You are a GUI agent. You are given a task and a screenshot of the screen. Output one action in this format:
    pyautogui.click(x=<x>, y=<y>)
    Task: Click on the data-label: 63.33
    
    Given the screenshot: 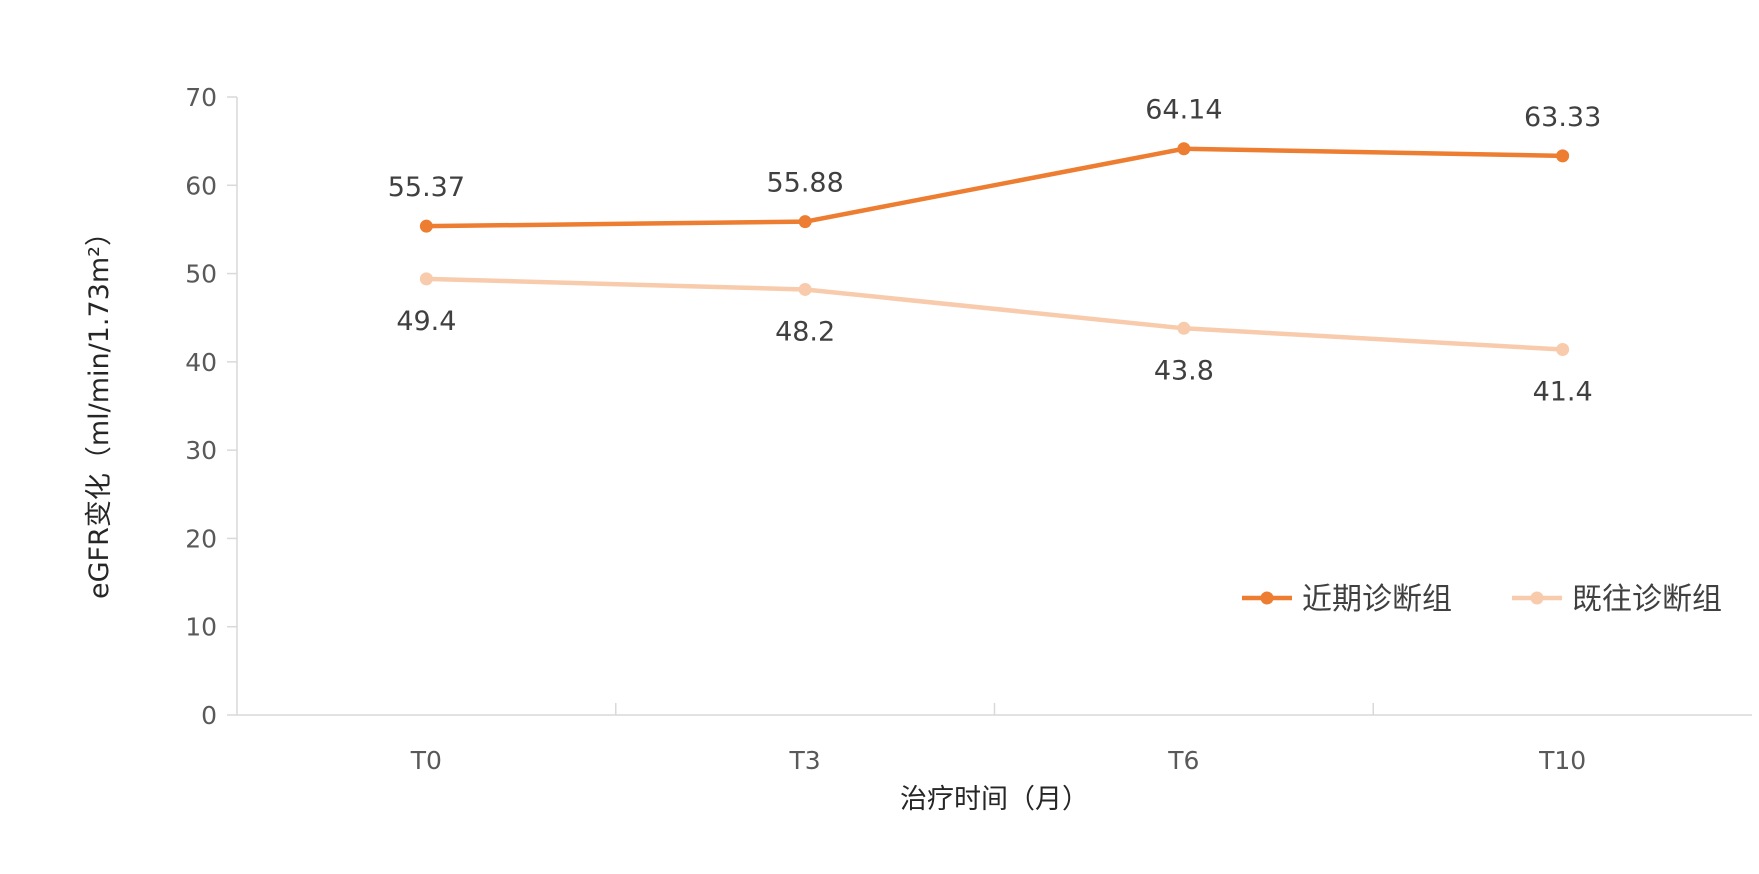 What is the action you would take?
    pyautogui.click(x=1562, y=117)
    